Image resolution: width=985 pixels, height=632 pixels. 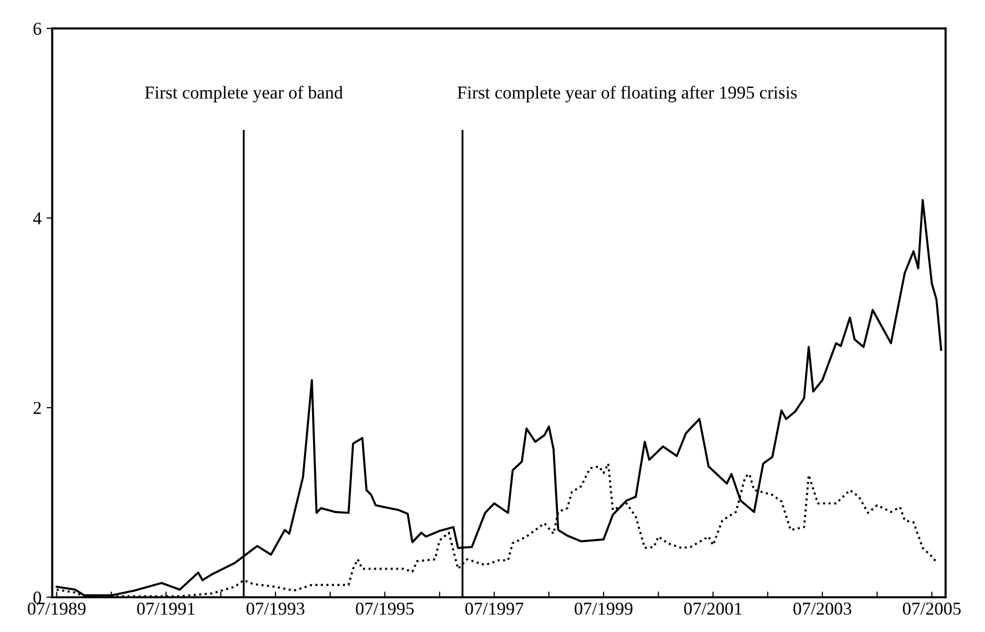 I want to click on y-tick-label: 4, so click(x=37, y=218).